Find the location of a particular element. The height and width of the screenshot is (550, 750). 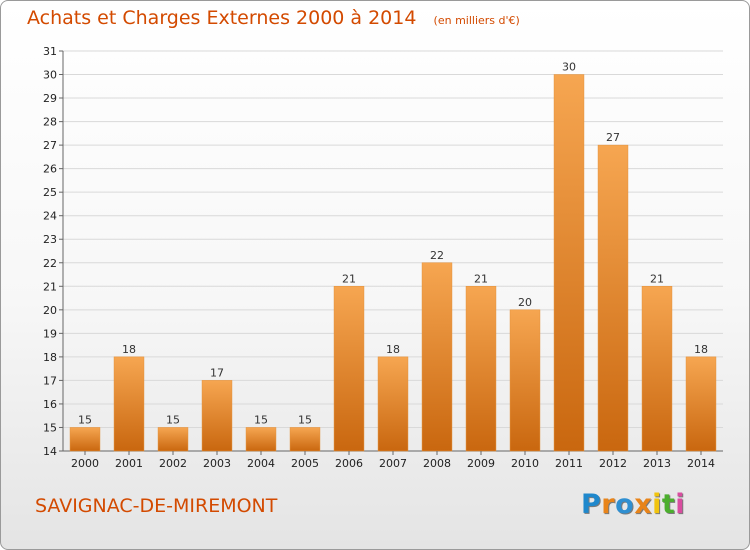

bar-value-label: 20 is located at coordinates (525, 302).